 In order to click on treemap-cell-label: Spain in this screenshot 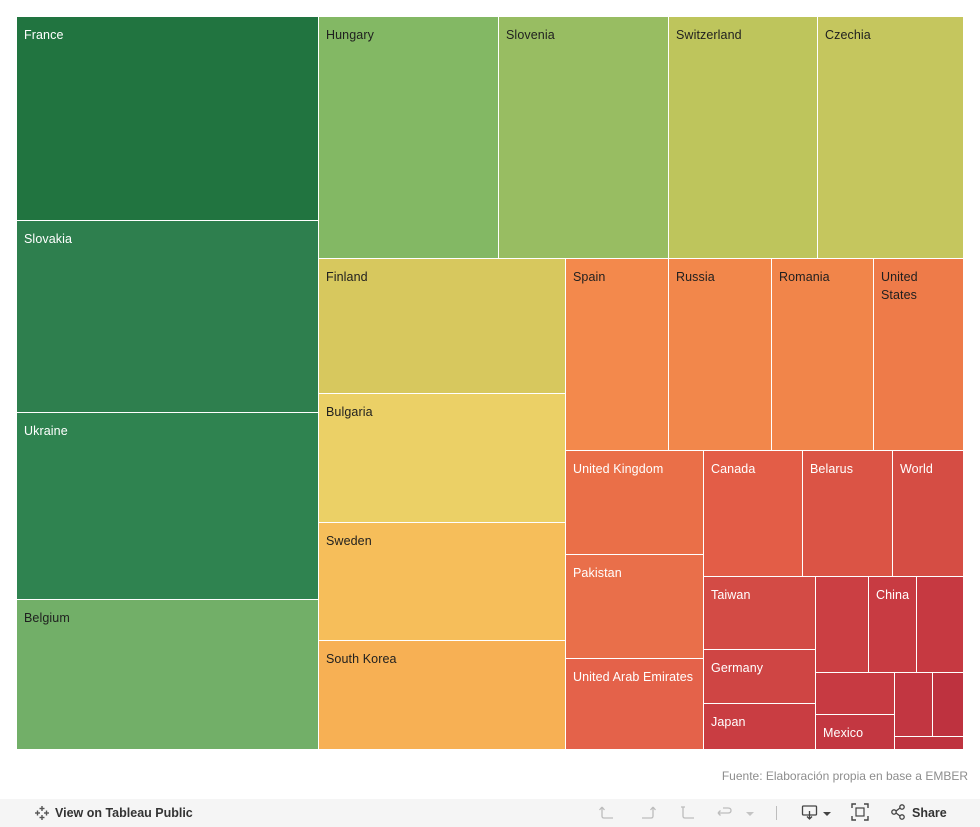, I will do `click(589, 277)`.